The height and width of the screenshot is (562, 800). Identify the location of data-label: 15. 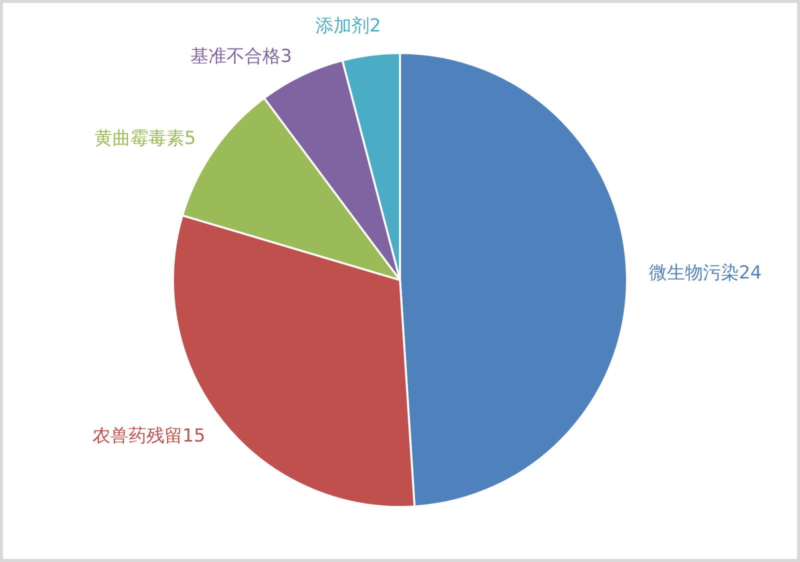
(194, 436).